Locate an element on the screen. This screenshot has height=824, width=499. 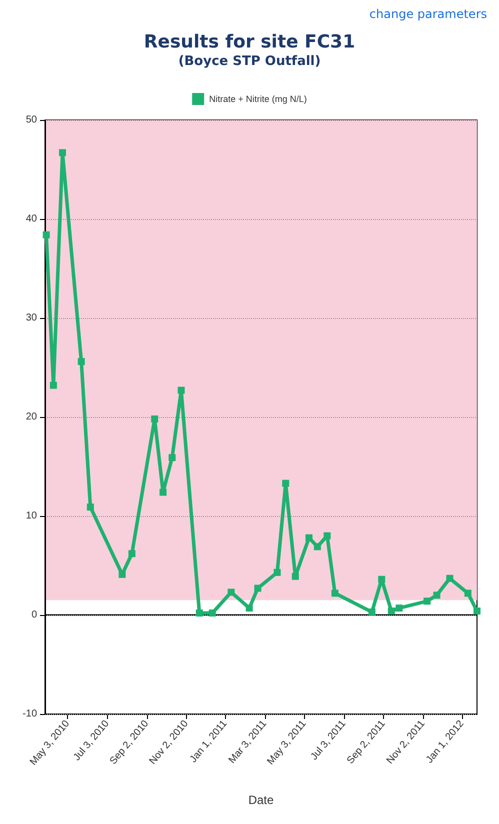
y-tick-label: 20 is located at coordinates (32, 417).